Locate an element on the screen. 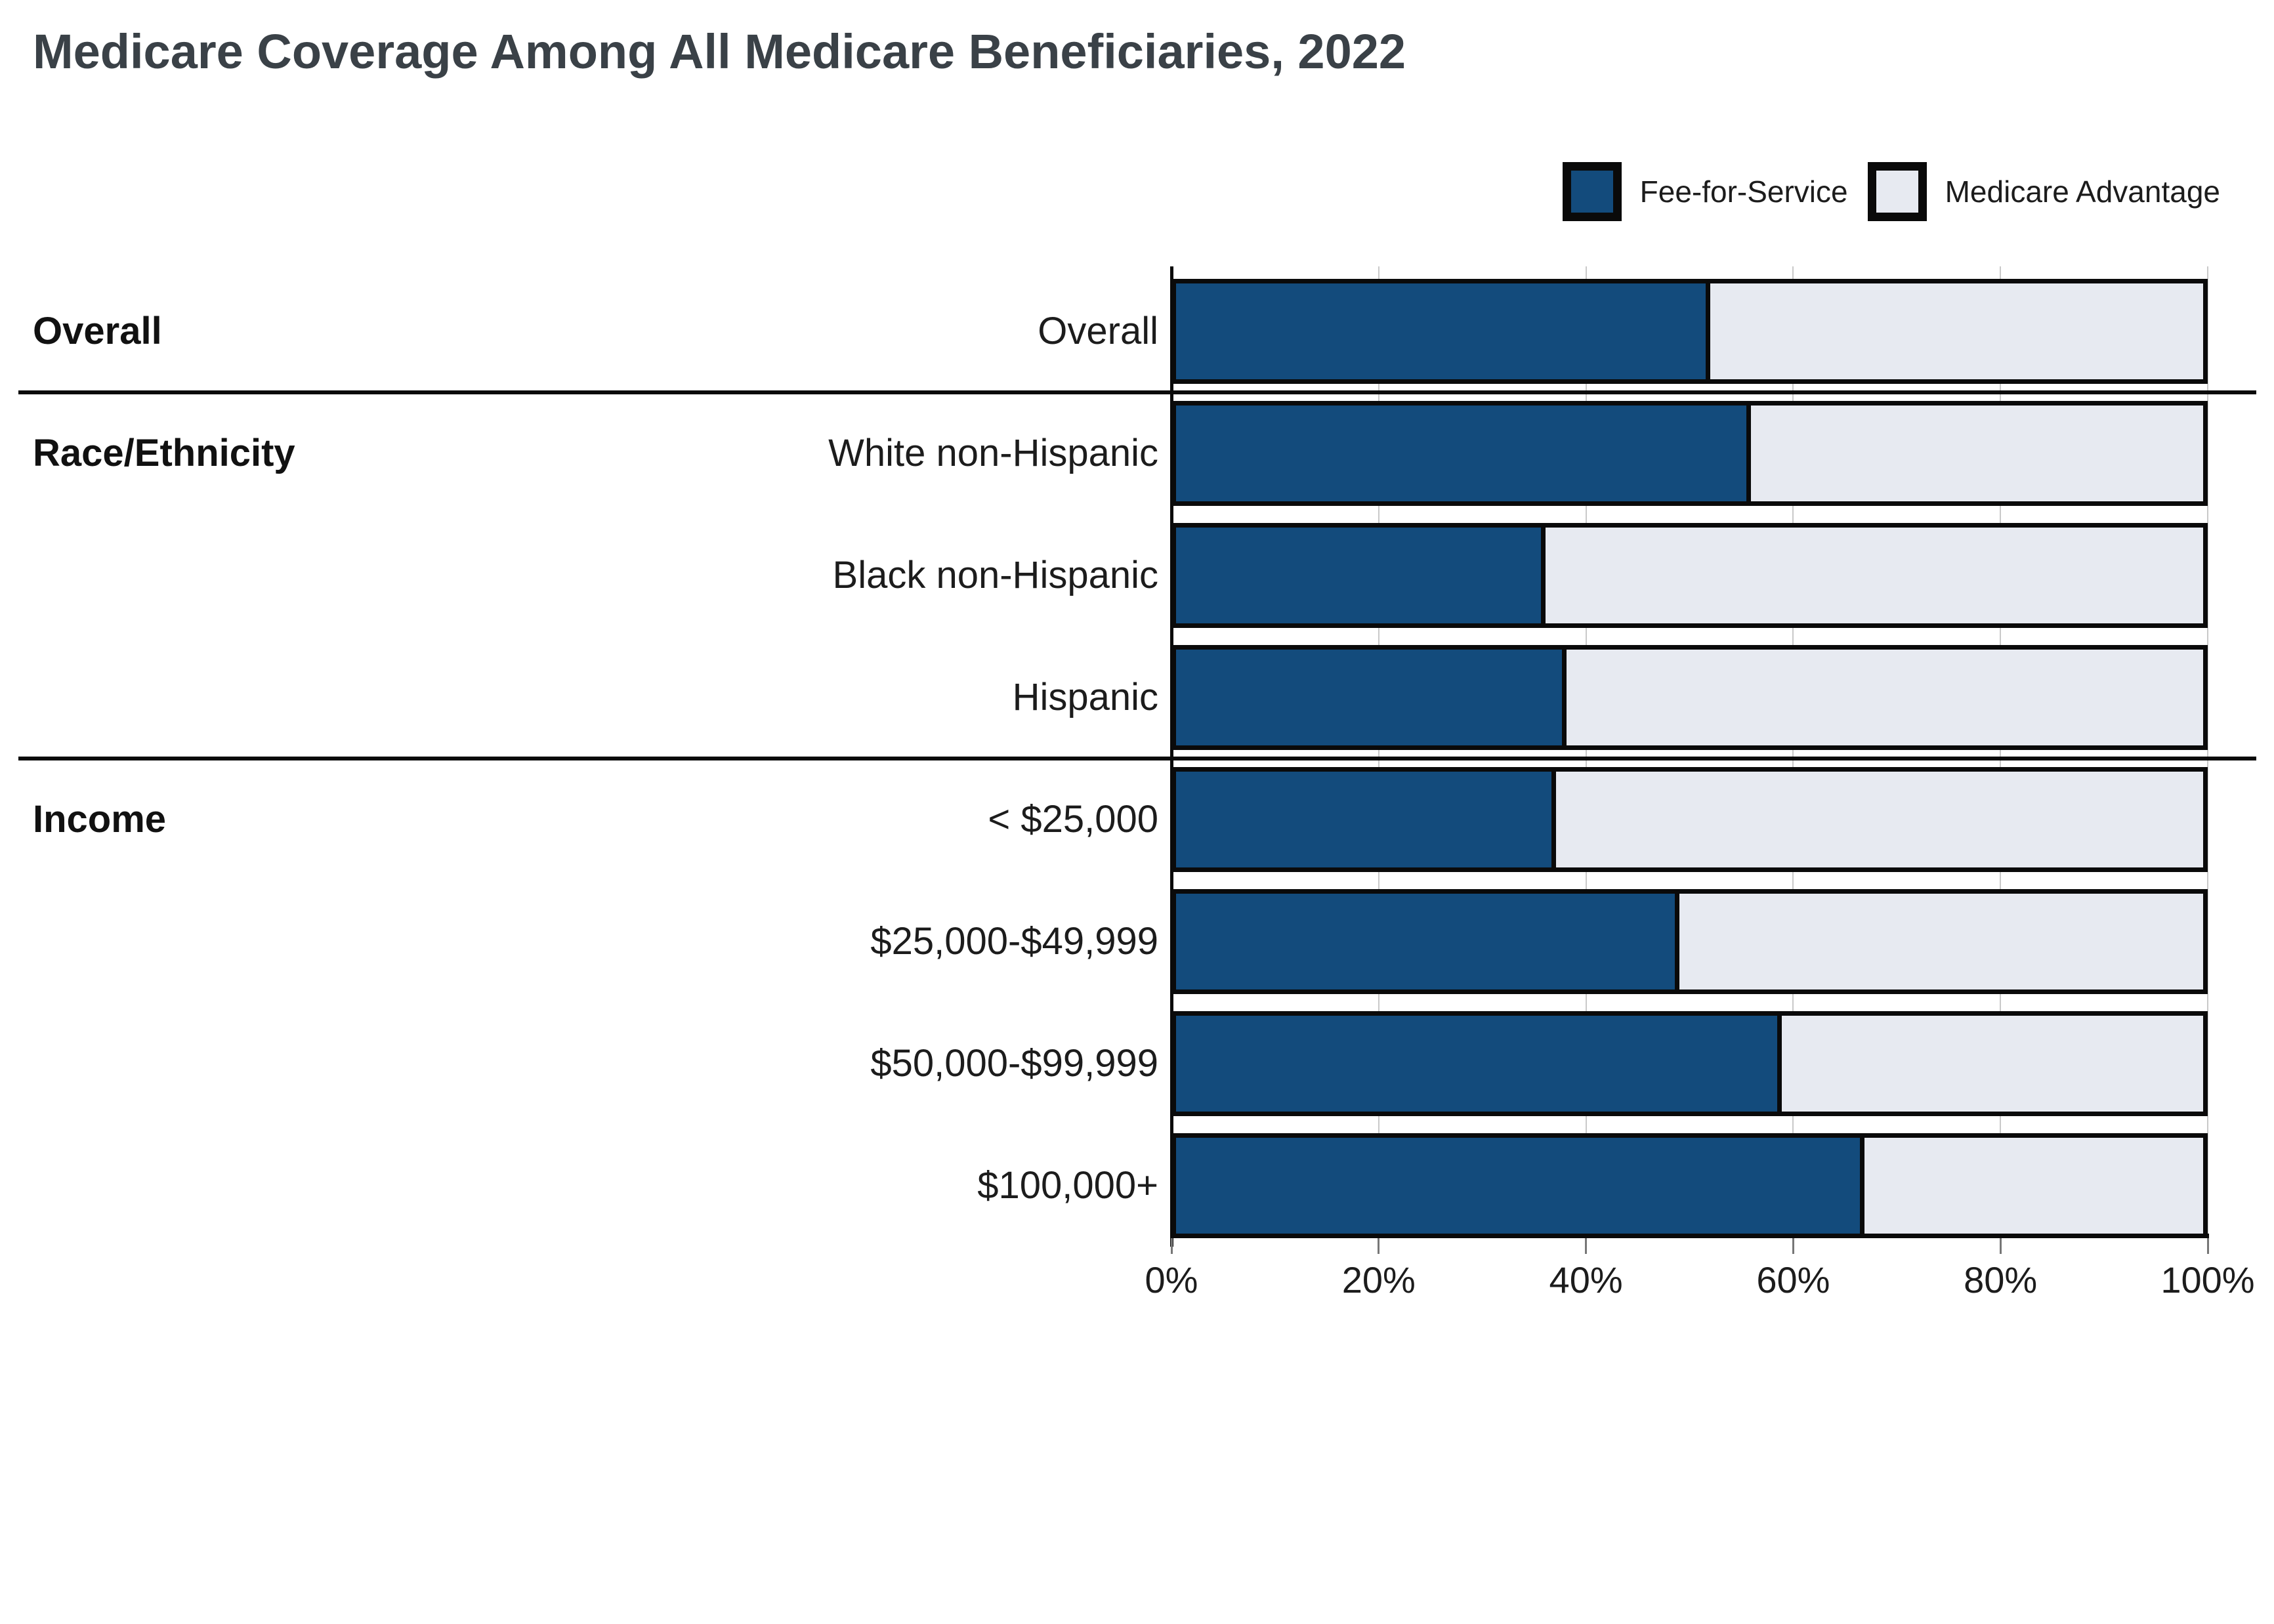 This screenshot has width=2274, height=1624. bar-row-label: Black non-Hispanic is located at coordinates (995, 575).